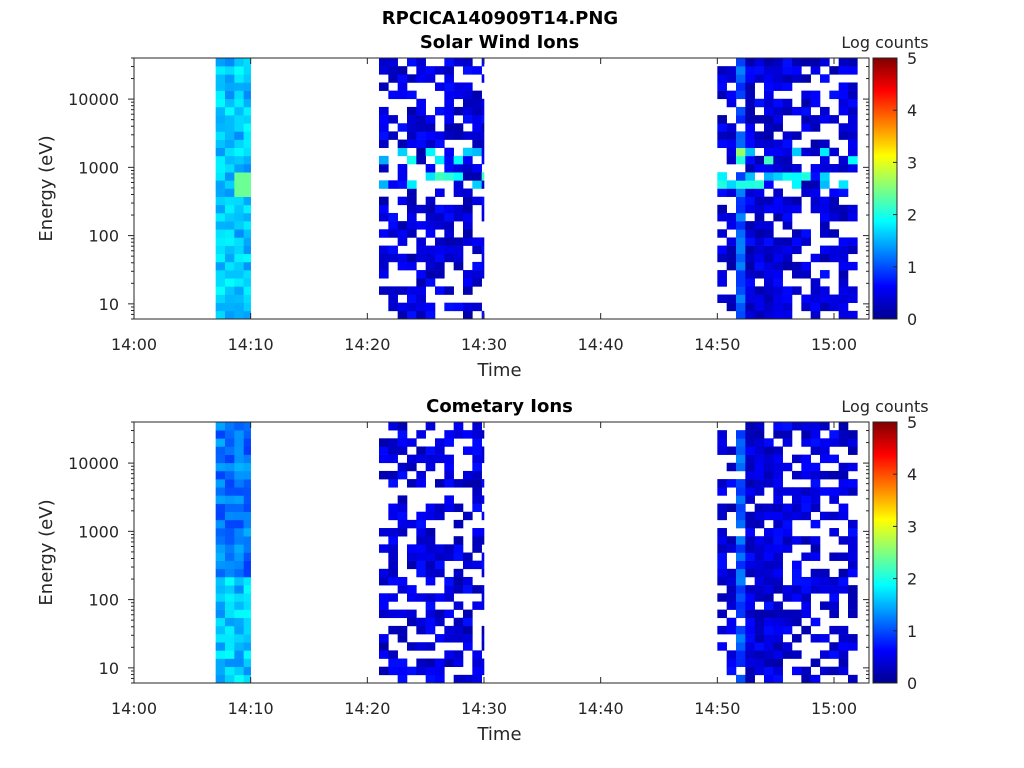  What do you see at coordinates (912, 579) in the screenshot?
I see `colorbar-tick-label: 2` at bounding box center [912, 579].